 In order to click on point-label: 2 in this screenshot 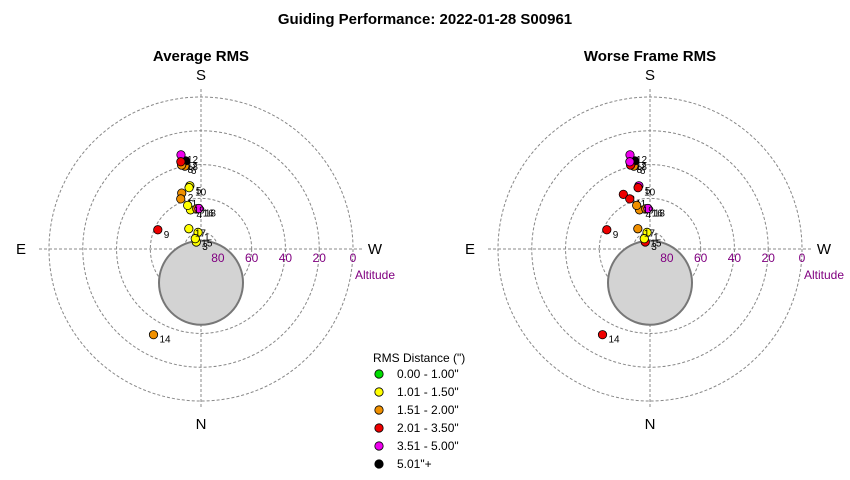, I will do `click(191, 198)`.